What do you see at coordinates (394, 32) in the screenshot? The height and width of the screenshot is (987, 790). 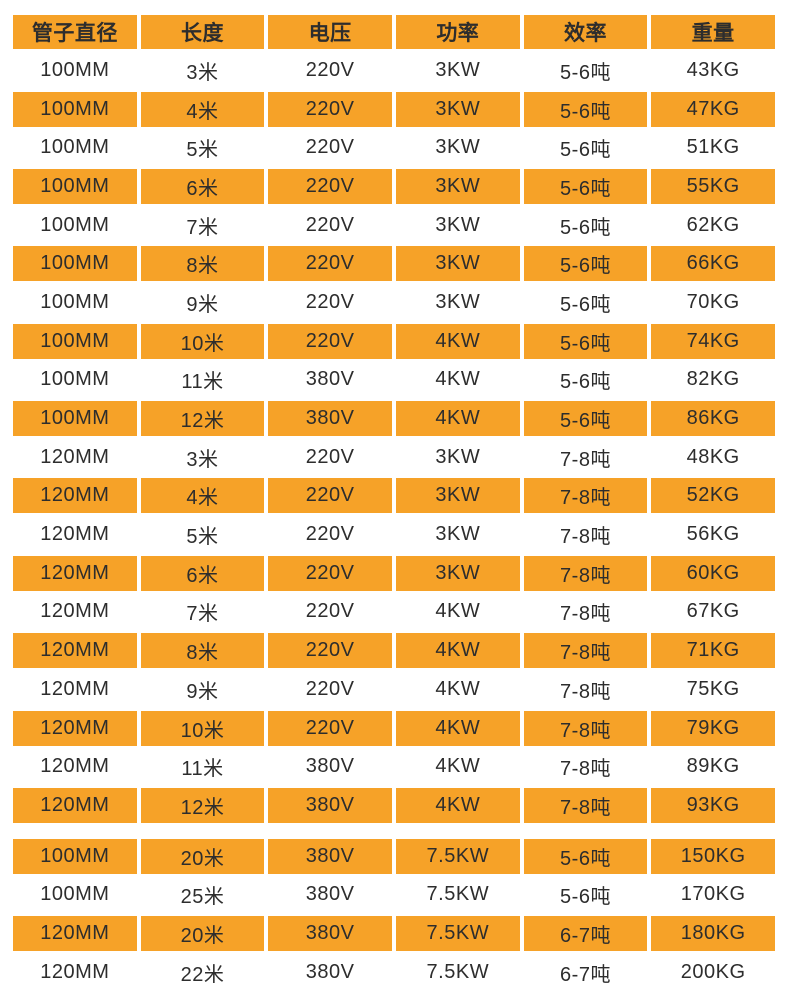 I see `table-header-row: 管子直径 长度 电压 功率 效率 重量` at bounding box center [394, 32].